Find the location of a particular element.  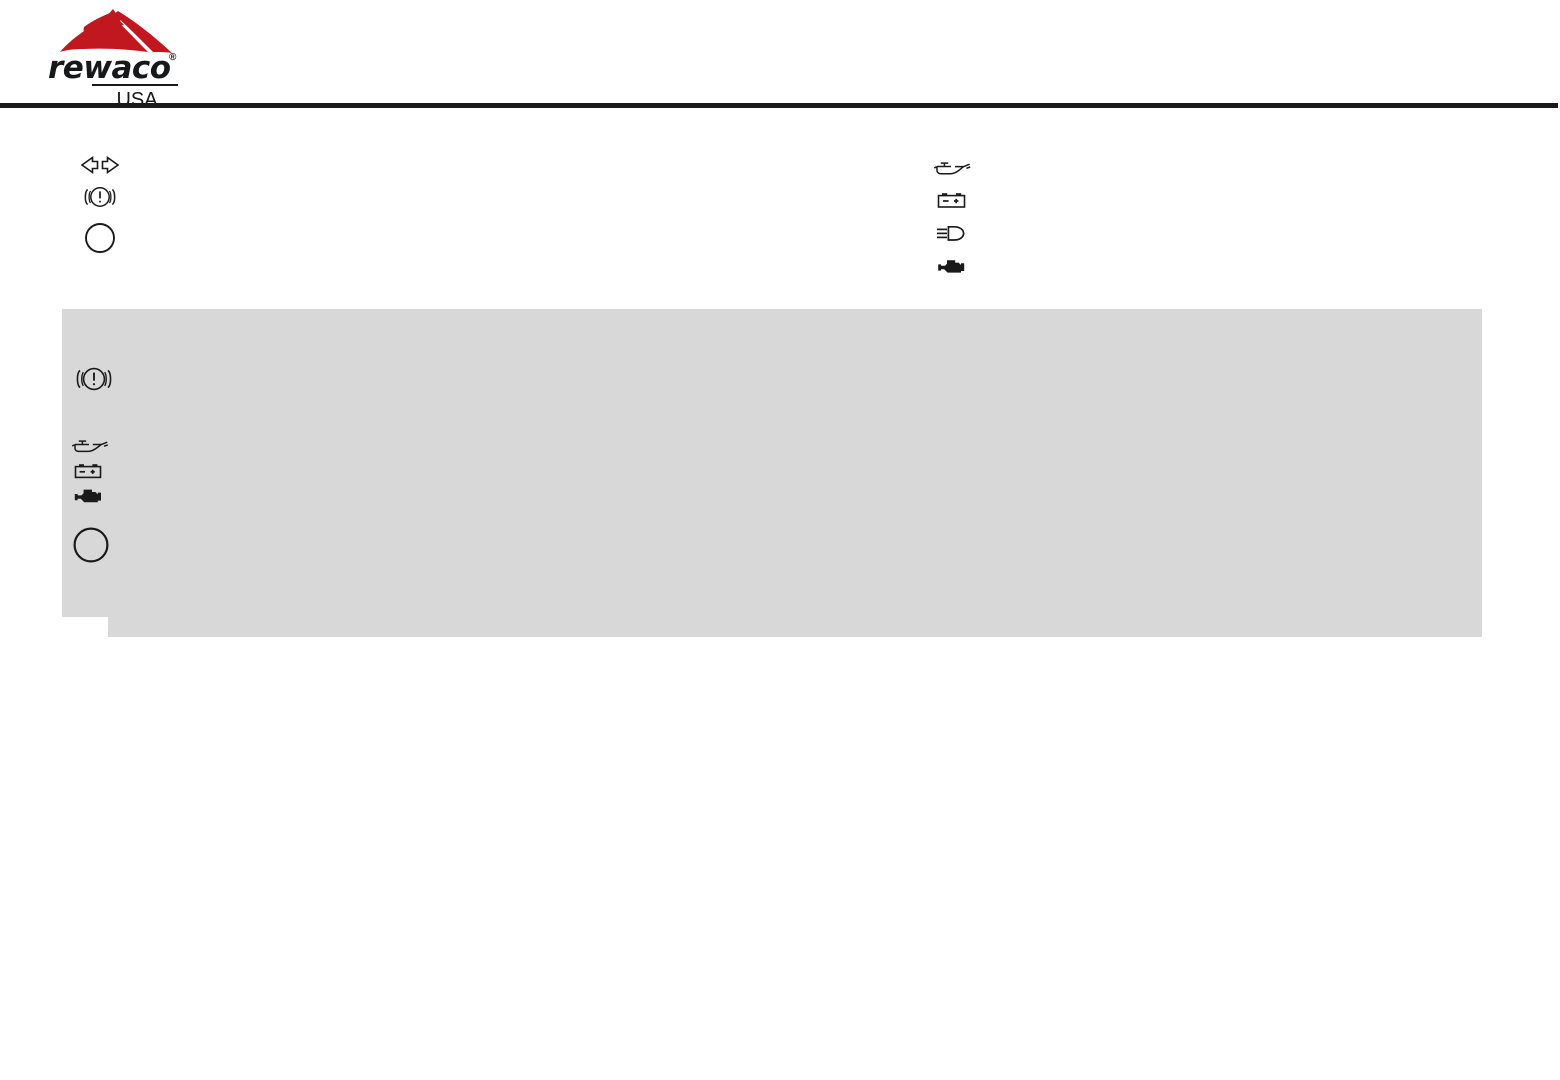

legend-column-right is located at coordinates (1210, 216).